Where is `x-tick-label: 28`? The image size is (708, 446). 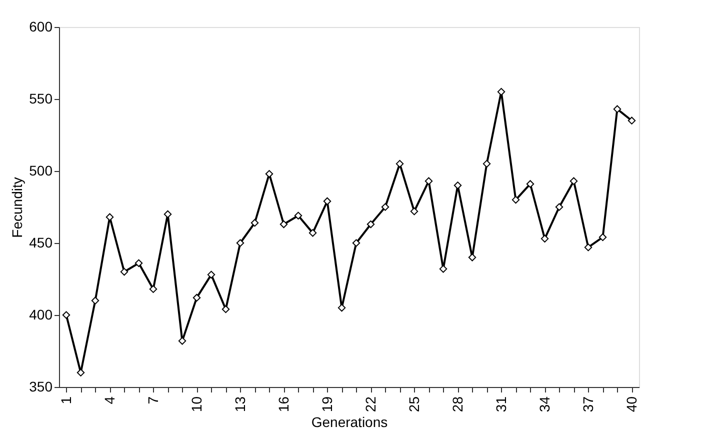 x-tick-label: 28 is located at coordinates (457, 404).